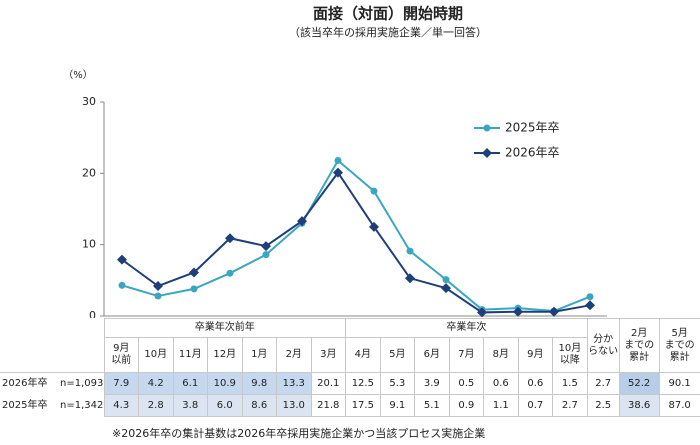 The width and height of the screenshot is (700, 445). Describe the element at coordinates (294, 355) in the screenshot. I see `category-label: 2月` at that location.